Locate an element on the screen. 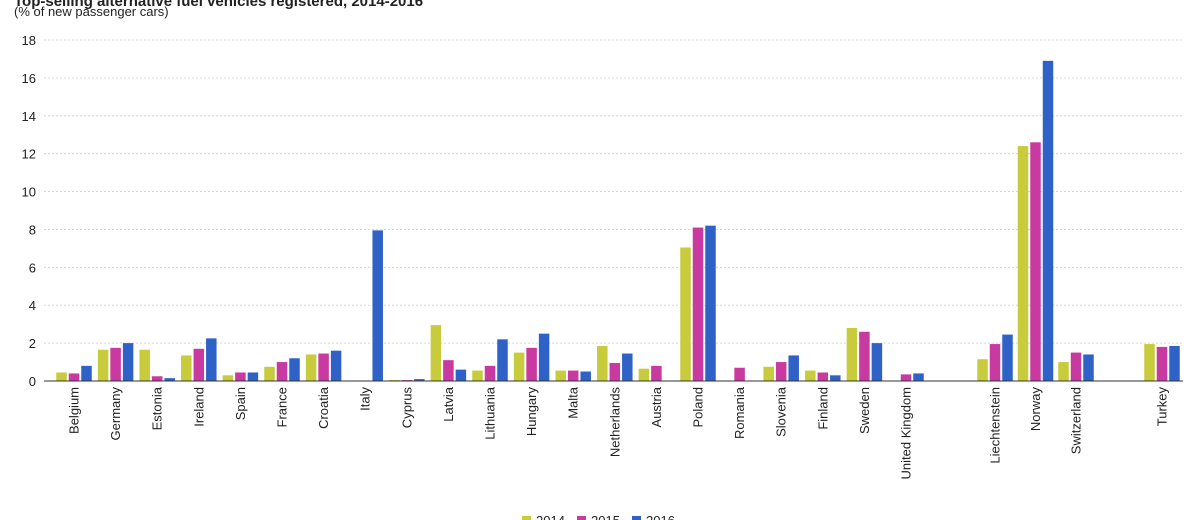 The height and width of the screenshot is (520, 1200). y-axis-ticks: 0 2 4 6 8 10 12 14 16 18 is located at coordinates (29, 211).